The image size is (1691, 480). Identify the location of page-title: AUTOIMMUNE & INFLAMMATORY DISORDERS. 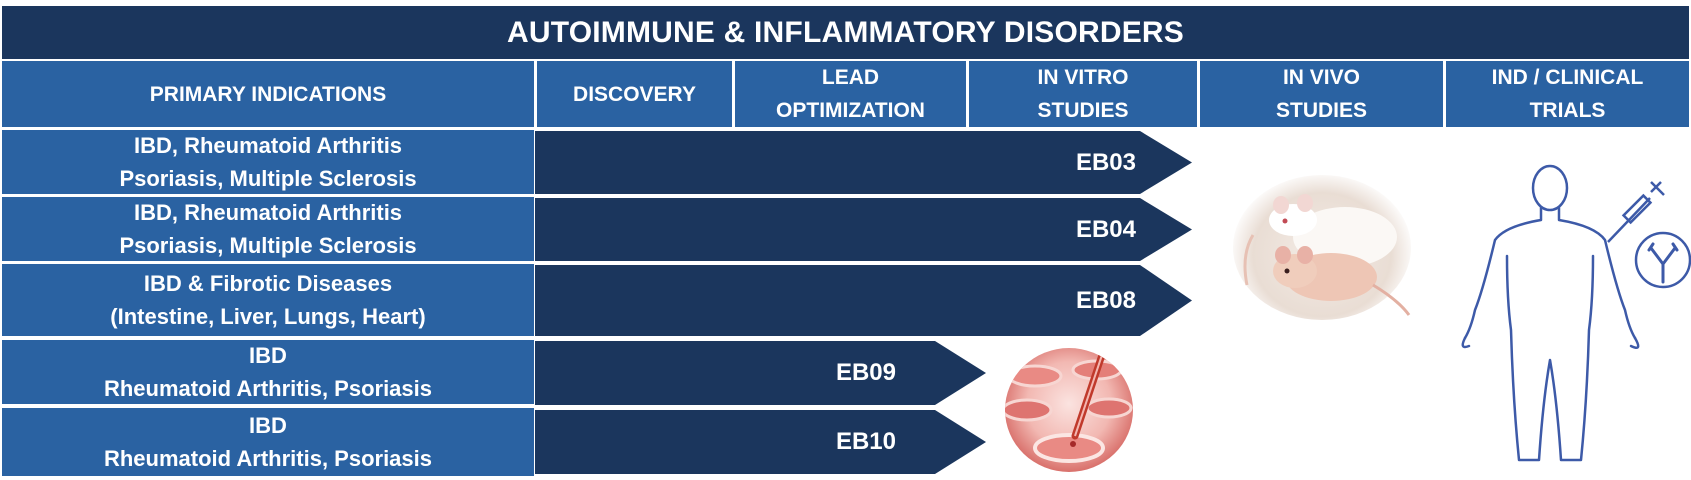
(845, 32).